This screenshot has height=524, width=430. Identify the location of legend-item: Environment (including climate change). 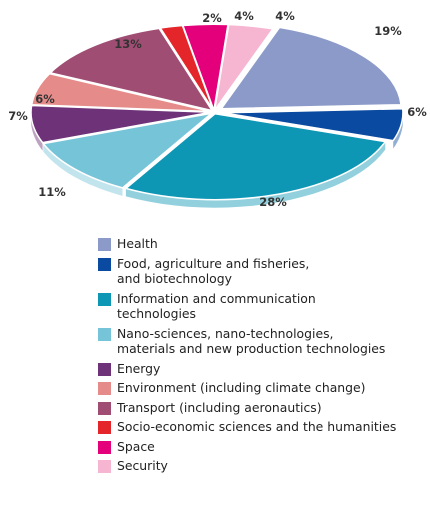
(263, 388).